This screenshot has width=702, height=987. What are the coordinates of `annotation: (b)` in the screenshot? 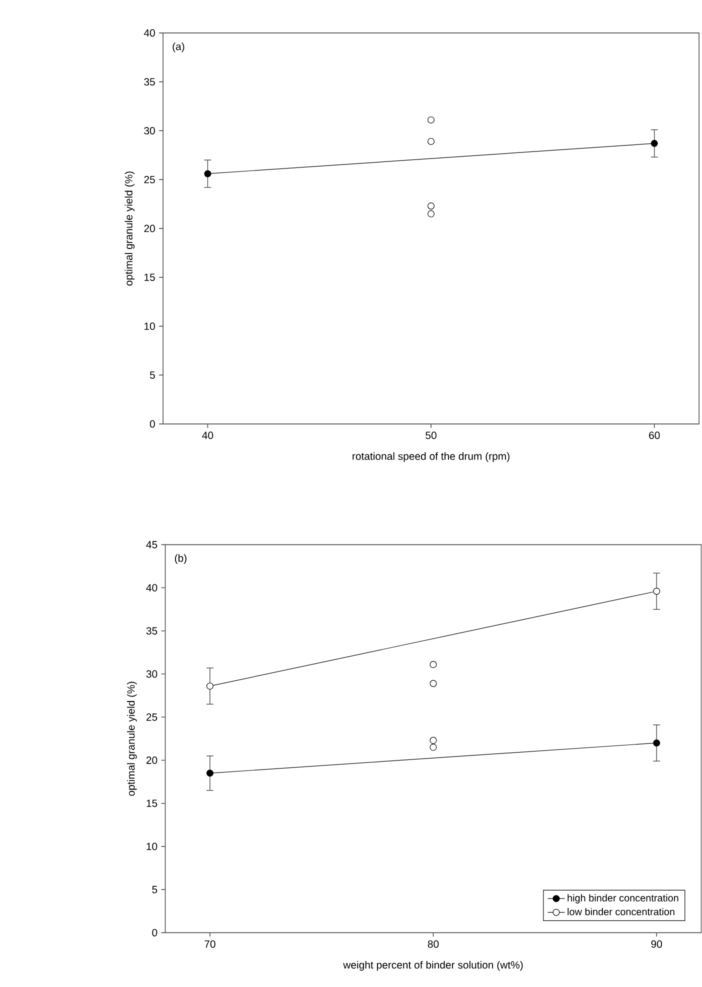 It's located at (181, 559).